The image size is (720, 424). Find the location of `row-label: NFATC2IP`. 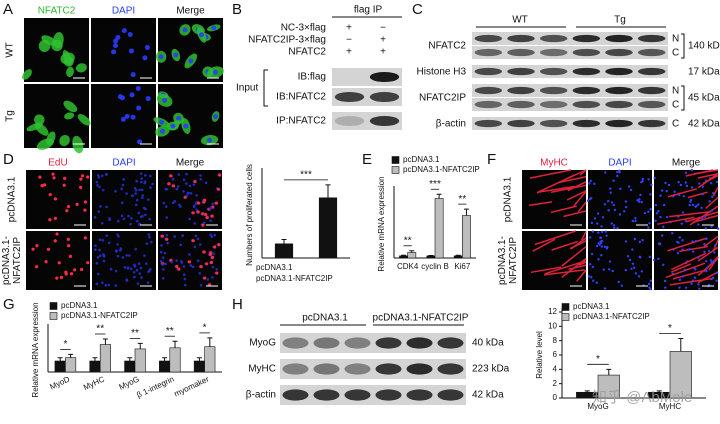

row-label: NFATC2IP is located at coordinates (513, 260).